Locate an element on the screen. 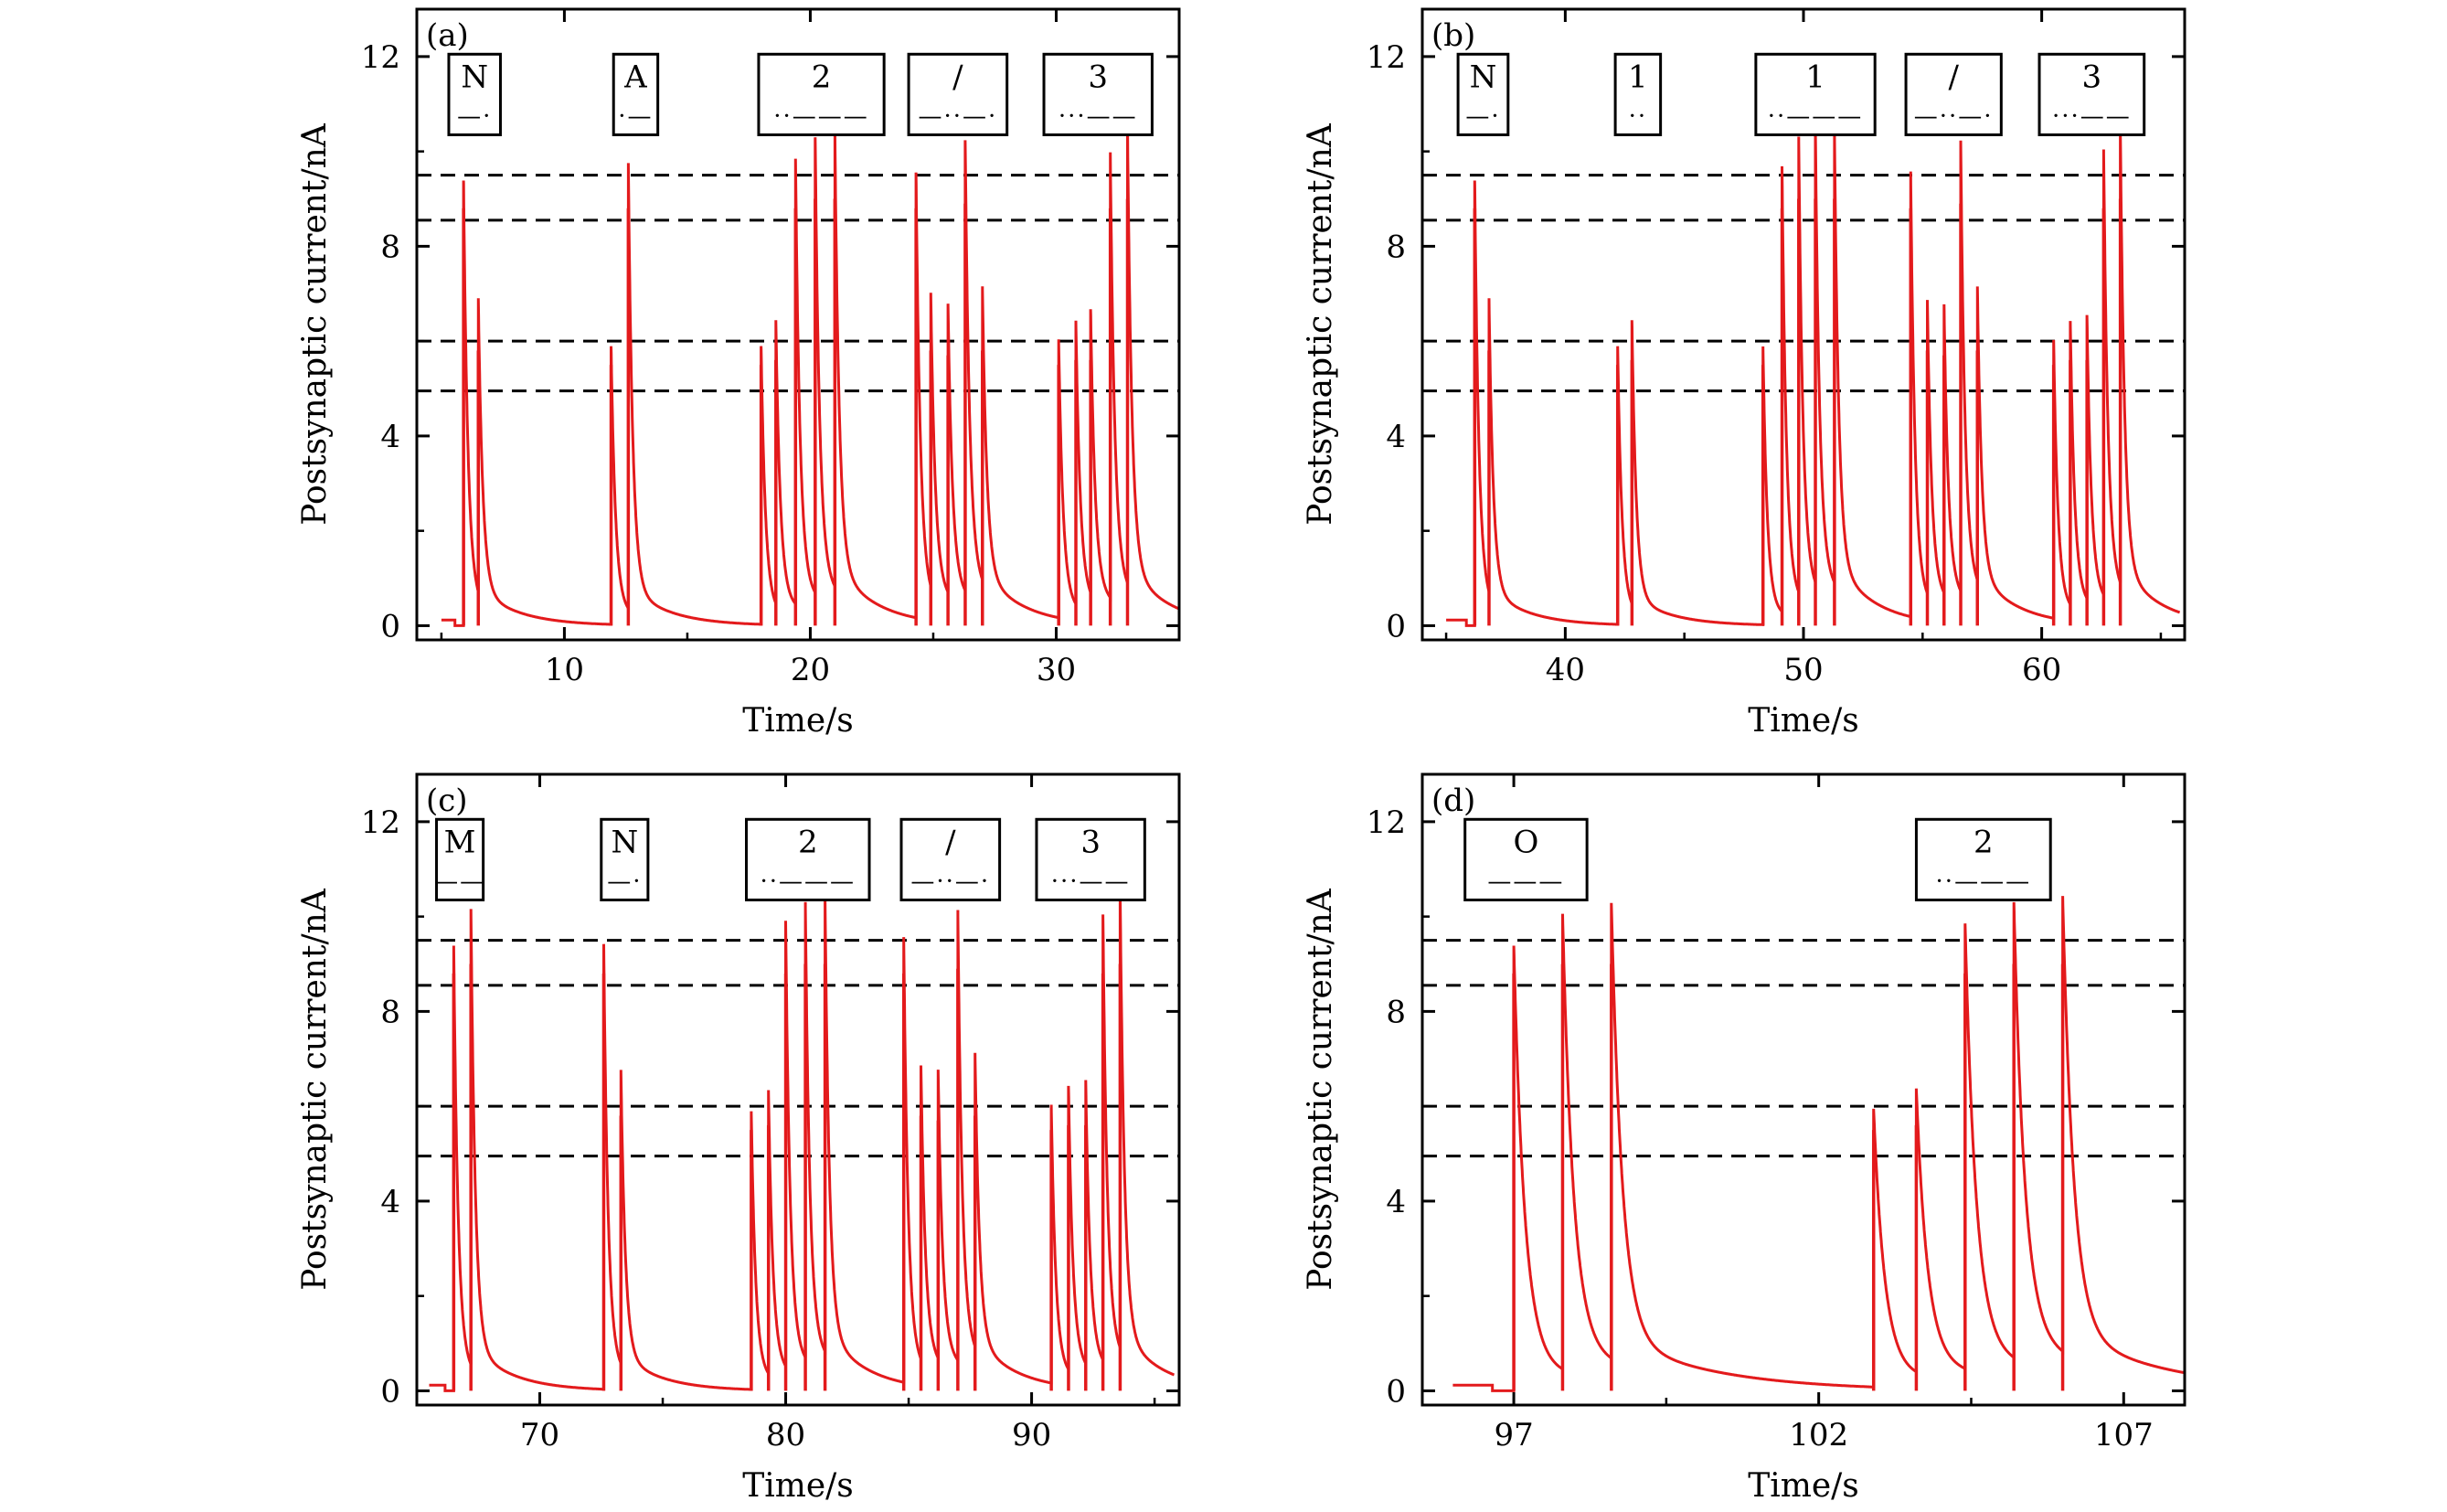  panel-label: (d) is located at coordinates (1453, 801).